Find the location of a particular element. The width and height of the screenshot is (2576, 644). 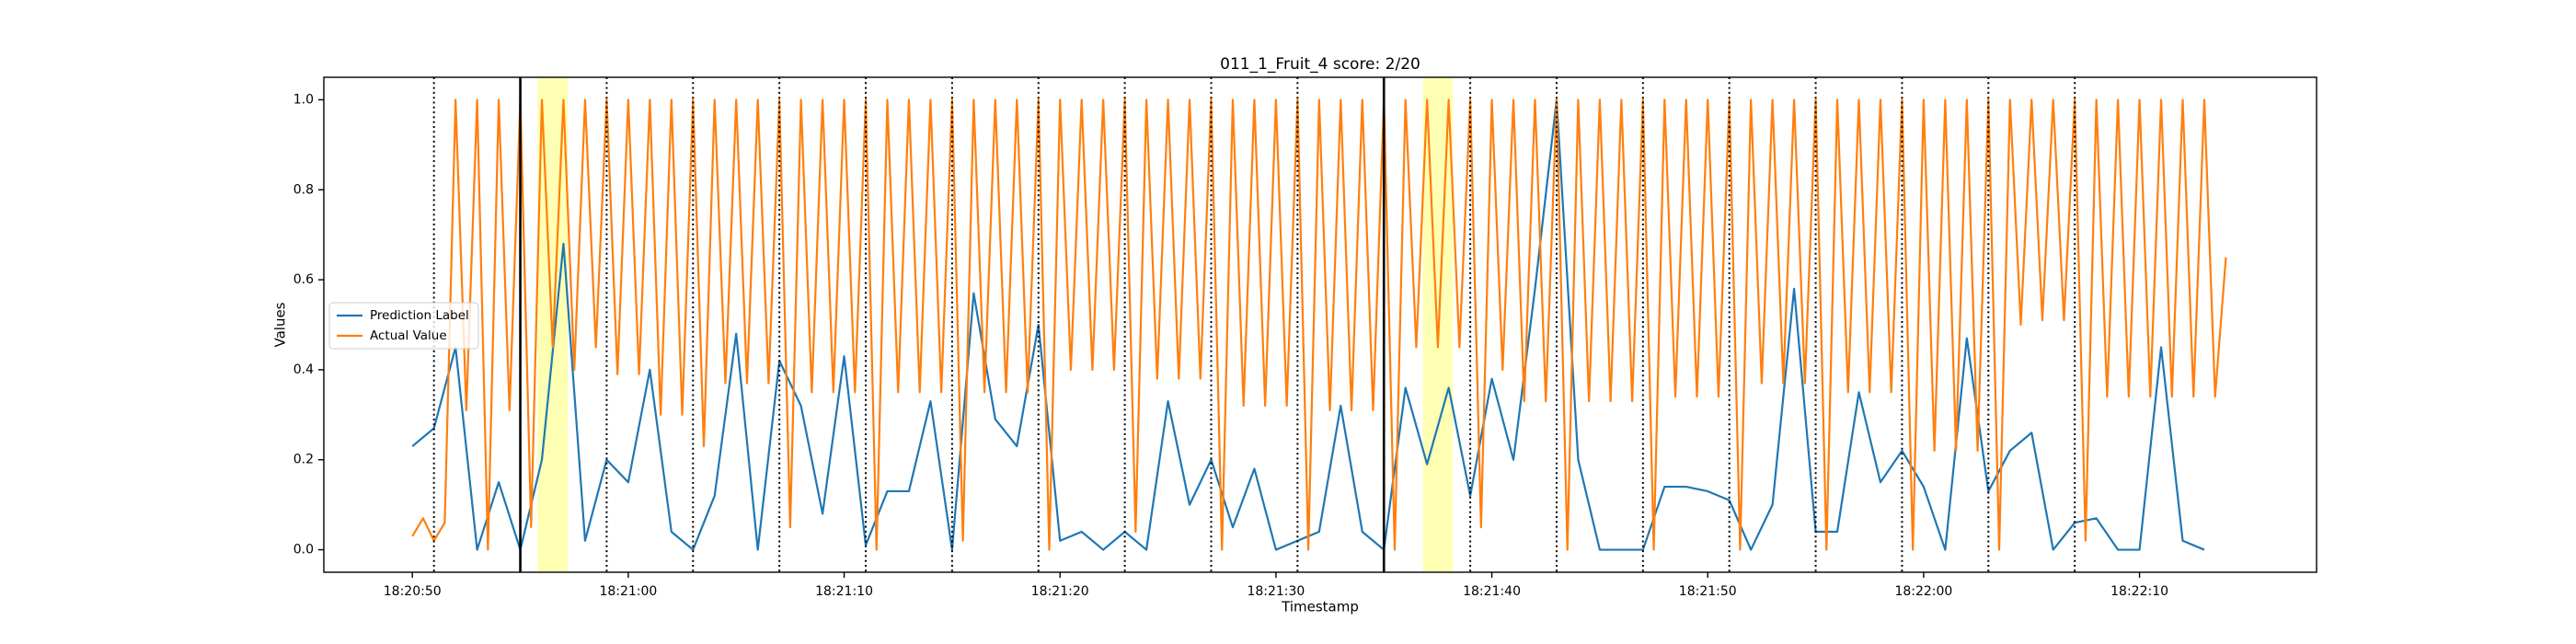

x-tick-label: 18:21:40 is located at coordinates (1492, 591).